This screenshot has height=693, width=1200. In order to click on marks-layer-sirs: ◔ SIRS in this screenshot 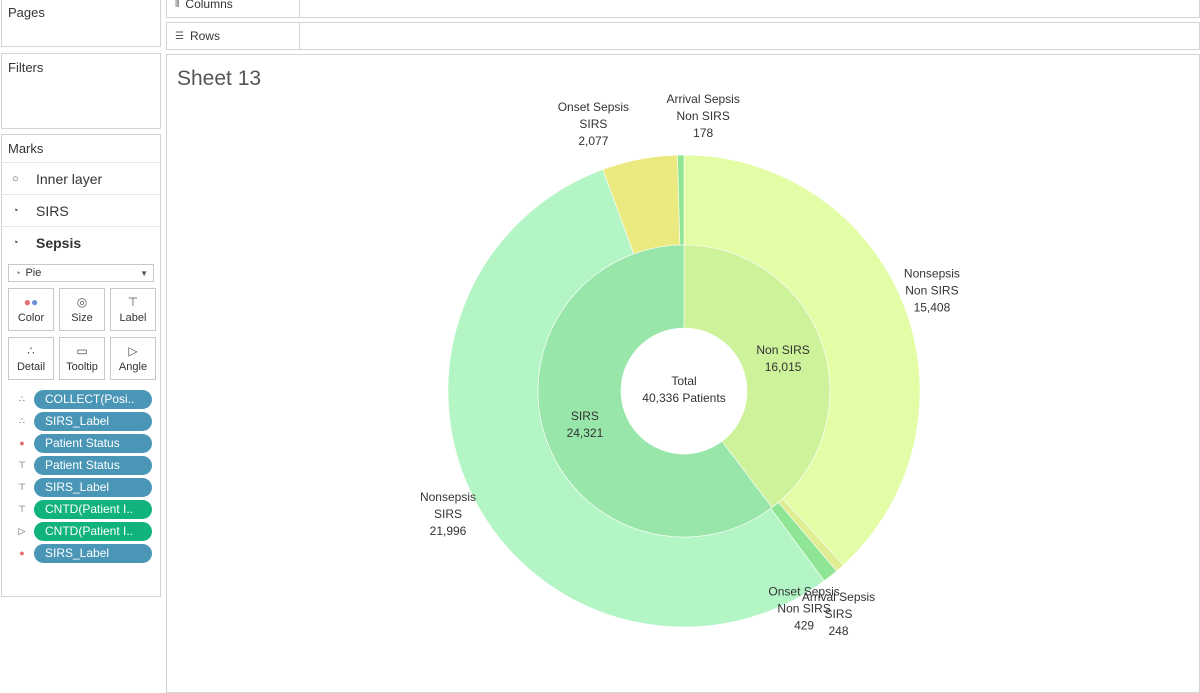, I will do `click(81, 210)`.